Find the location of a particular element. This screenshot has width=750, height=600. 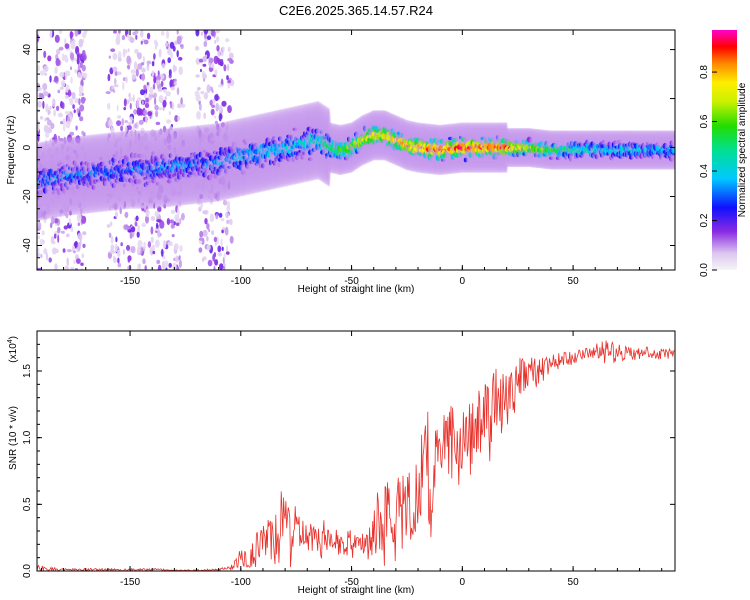

x-tick-label: 50 is located at coordinates (574, 281).